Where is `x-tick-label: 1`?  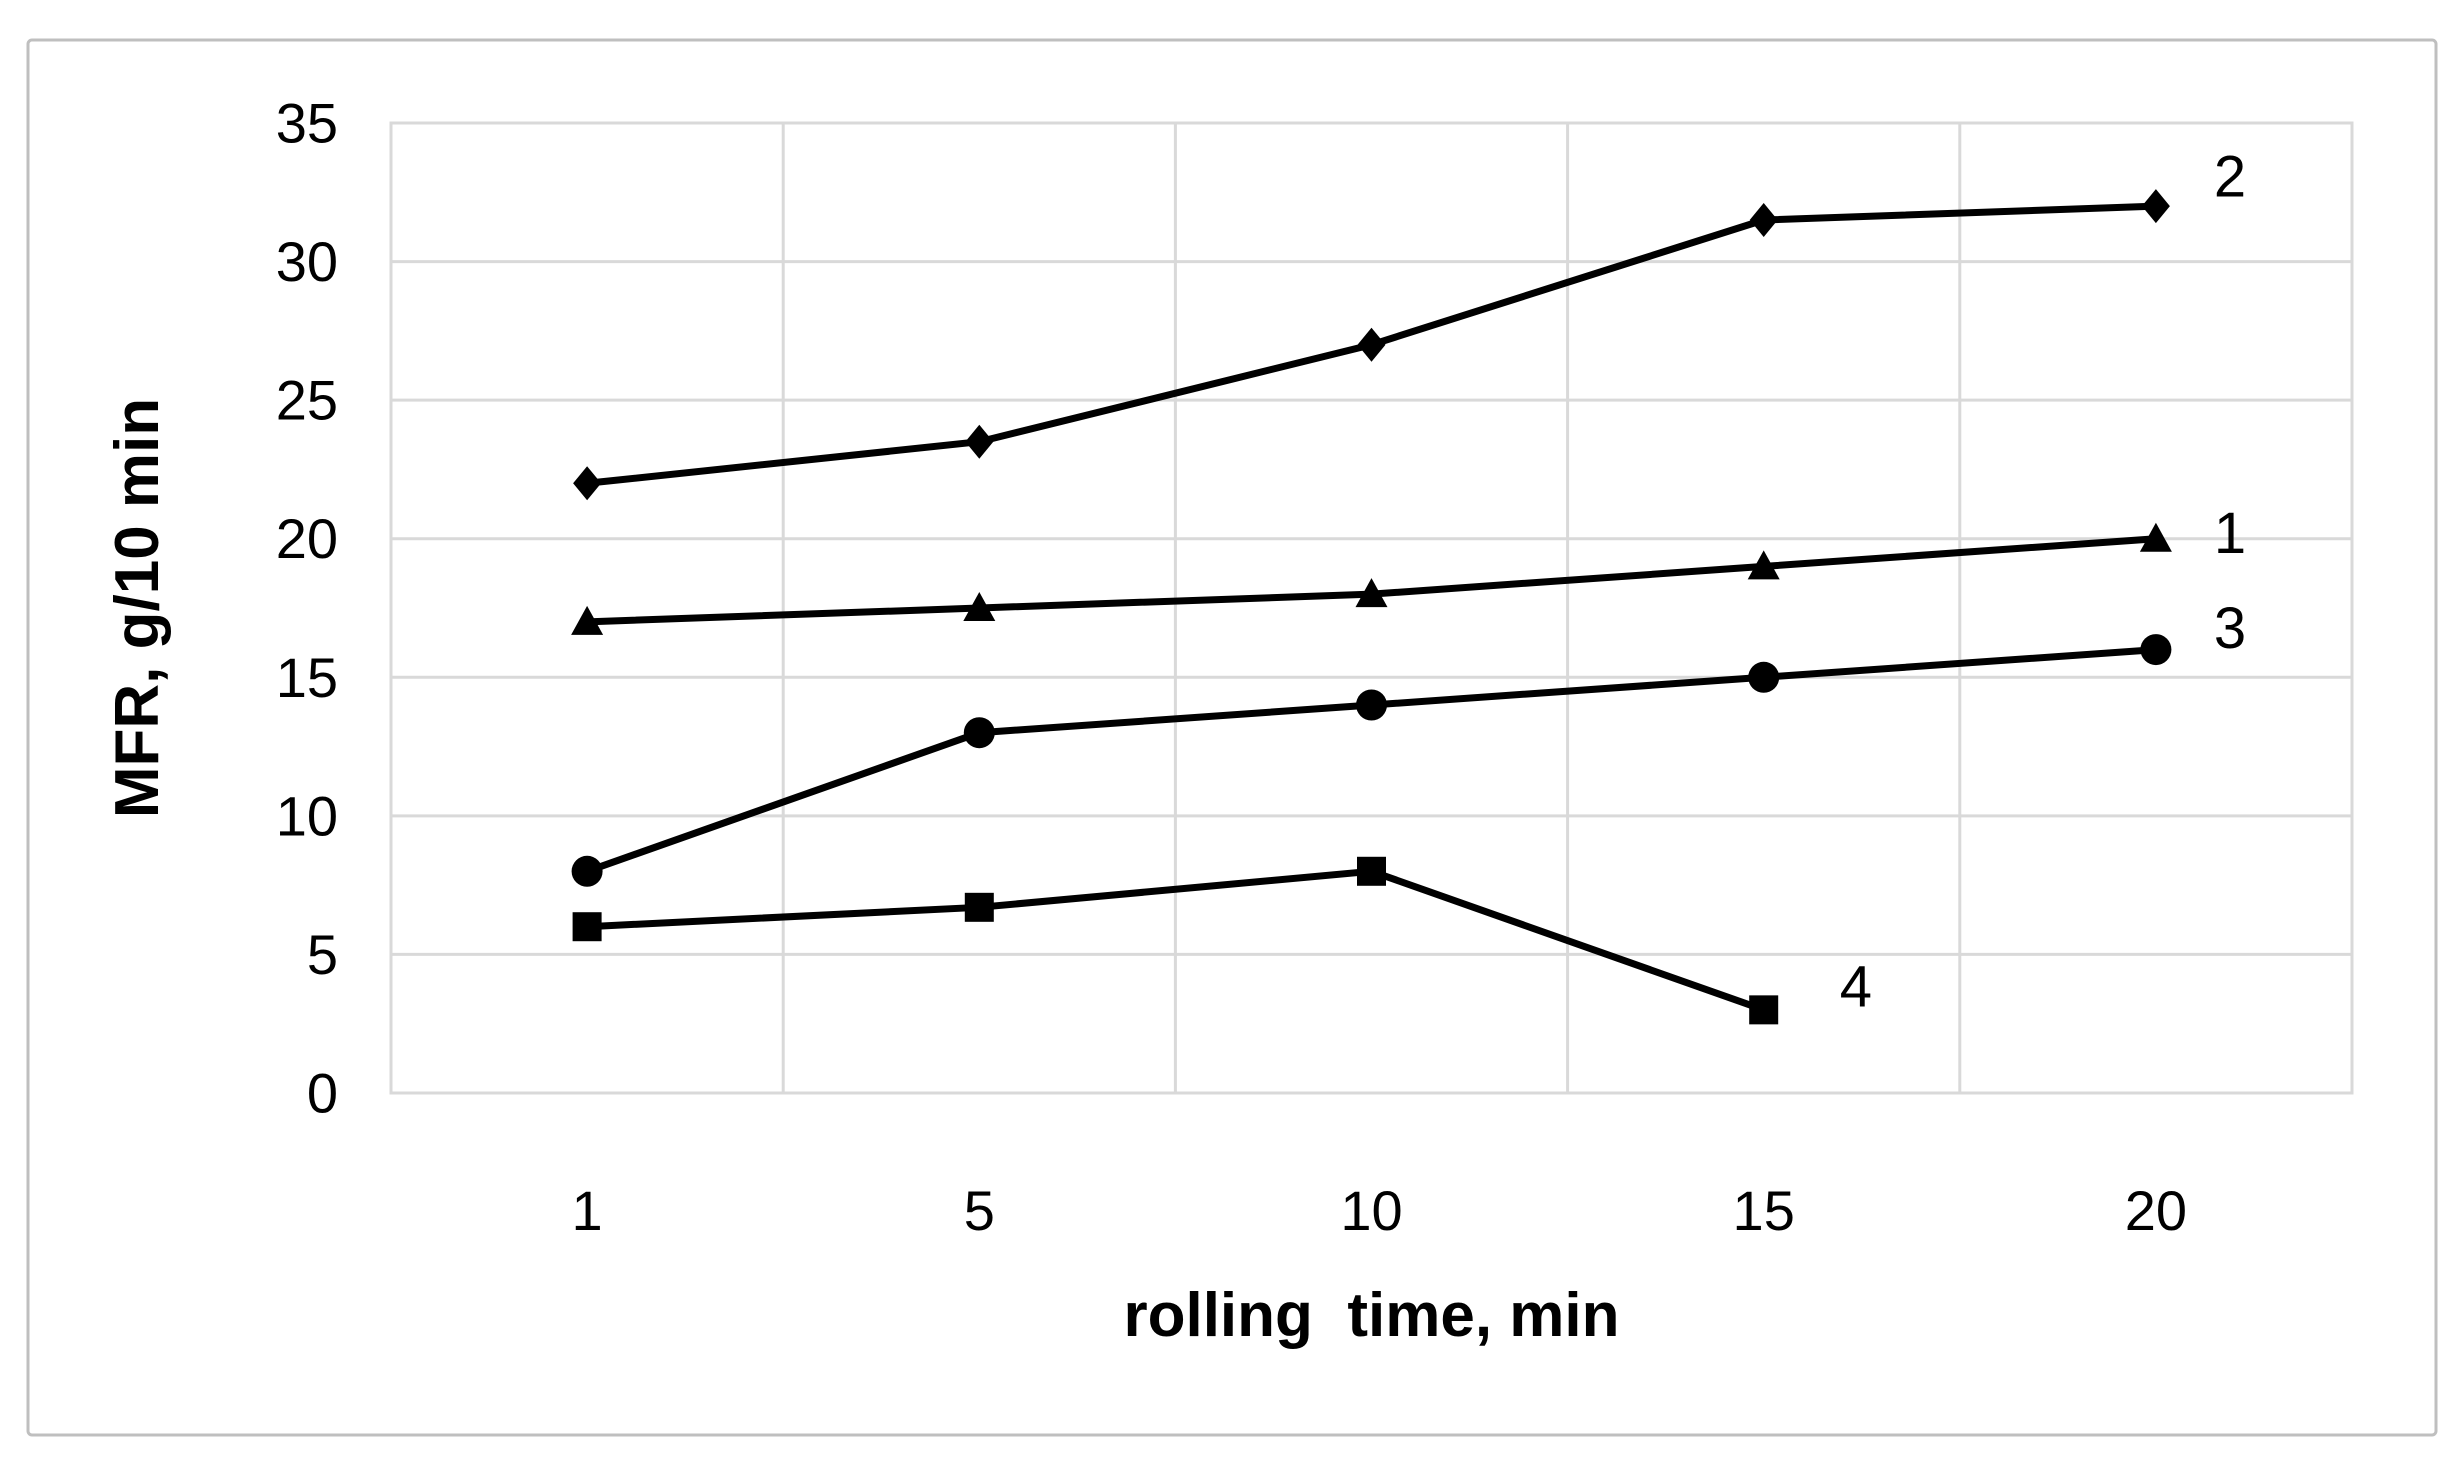
x-tick-label: 1 is located at coordinates (587, 1210).